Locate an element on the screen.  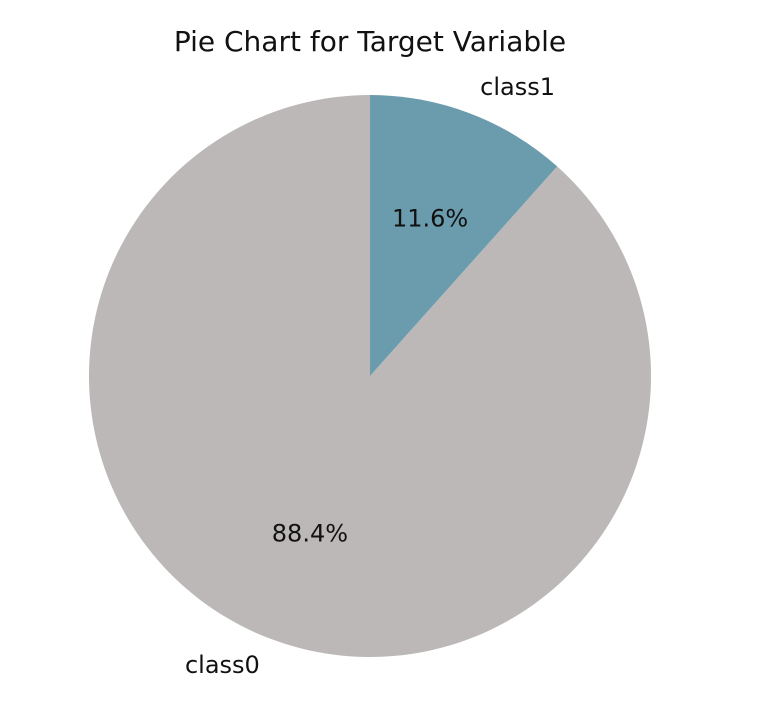
legend-label-class0: class0 is located at coordinates (222, 665).